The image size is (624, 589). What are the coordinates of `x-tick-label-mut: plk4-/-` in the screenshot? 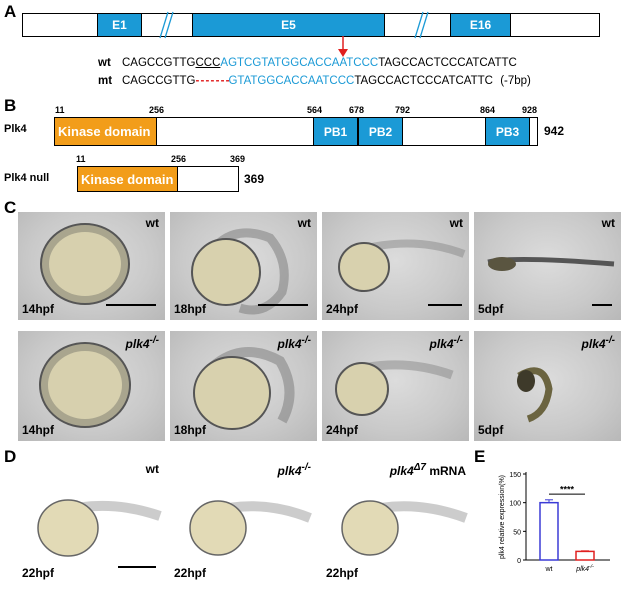 It's located at (584, 568).